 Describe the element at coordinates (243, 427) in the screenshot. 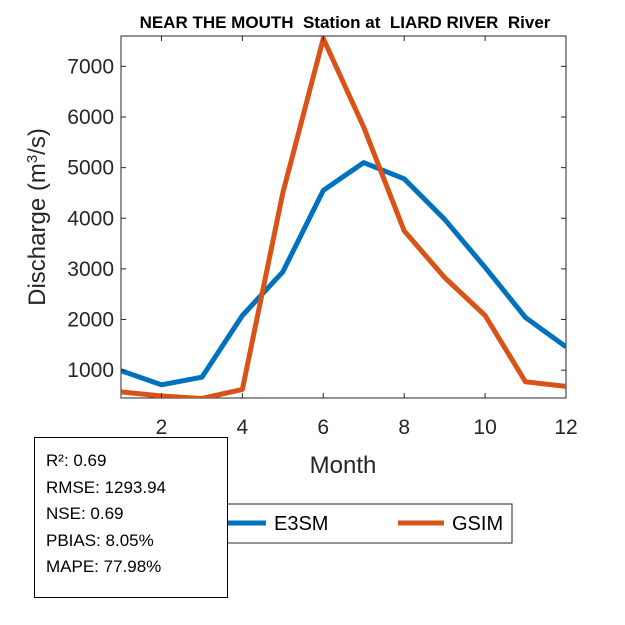

I see `x-tick-label: 4` at that location.